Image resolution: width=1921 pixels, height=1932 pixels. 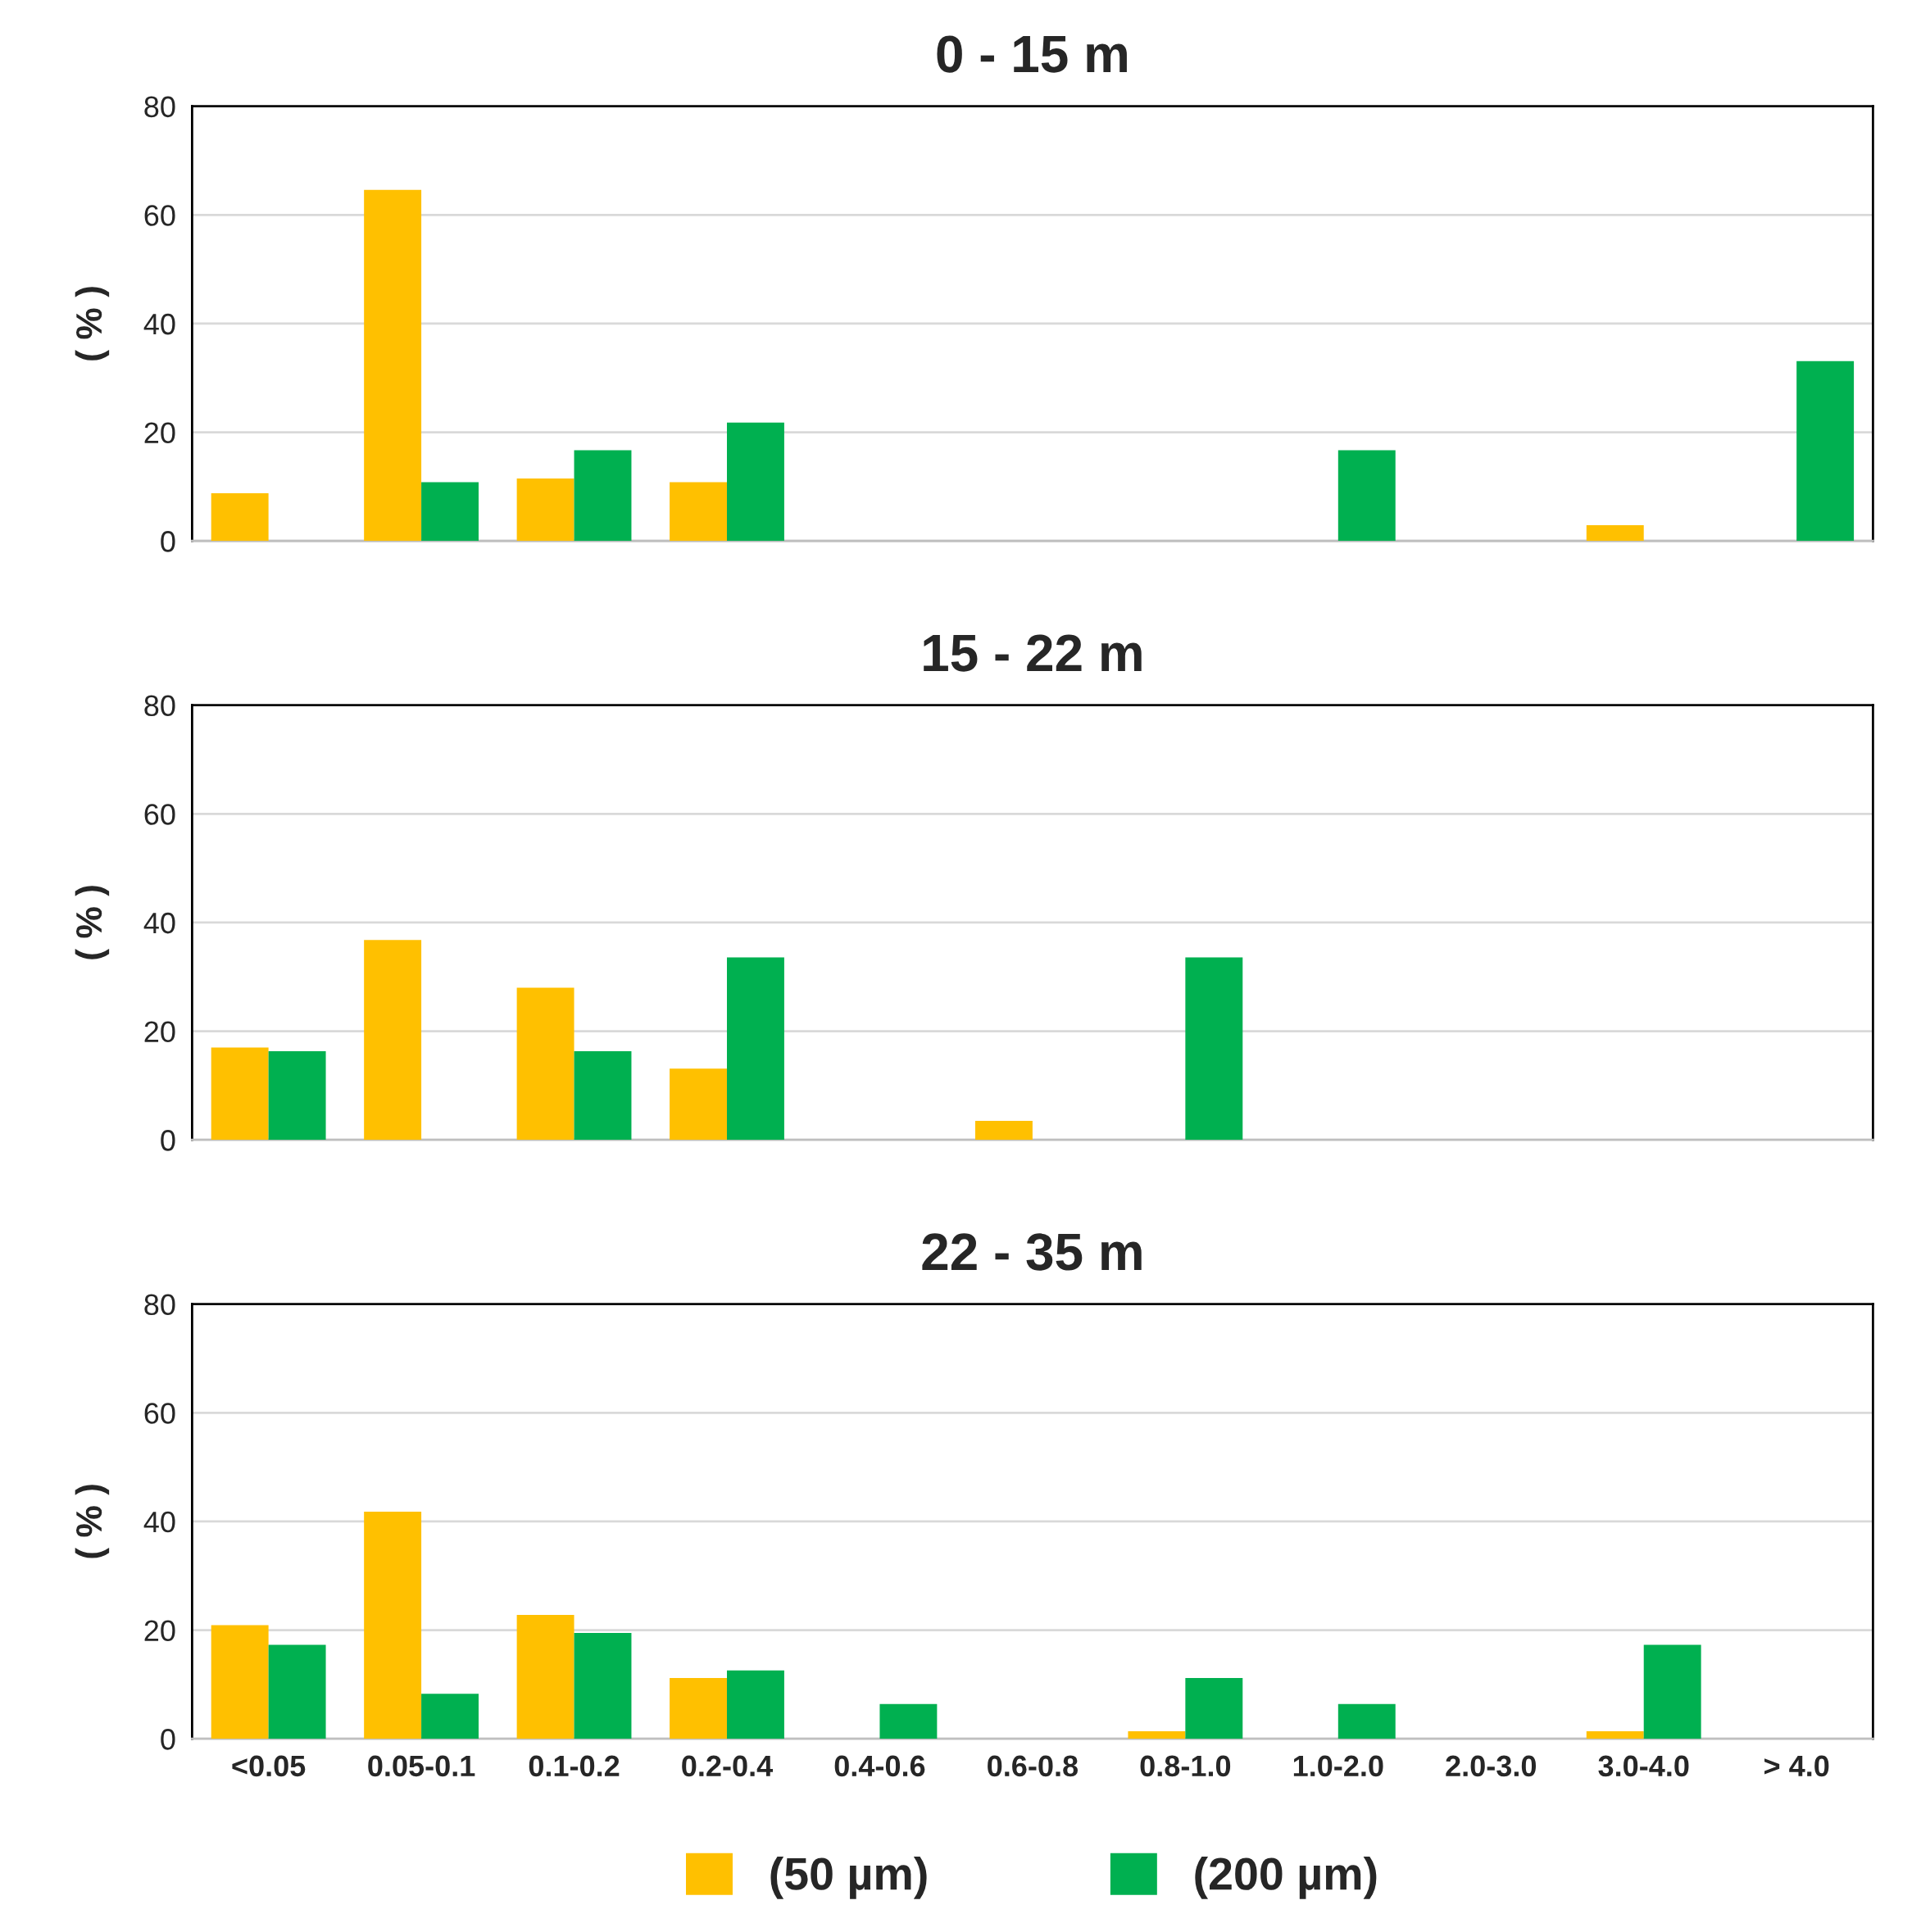 I want to click on x-tick-label: 0.2-0.4, so click(x=728, y=1766).